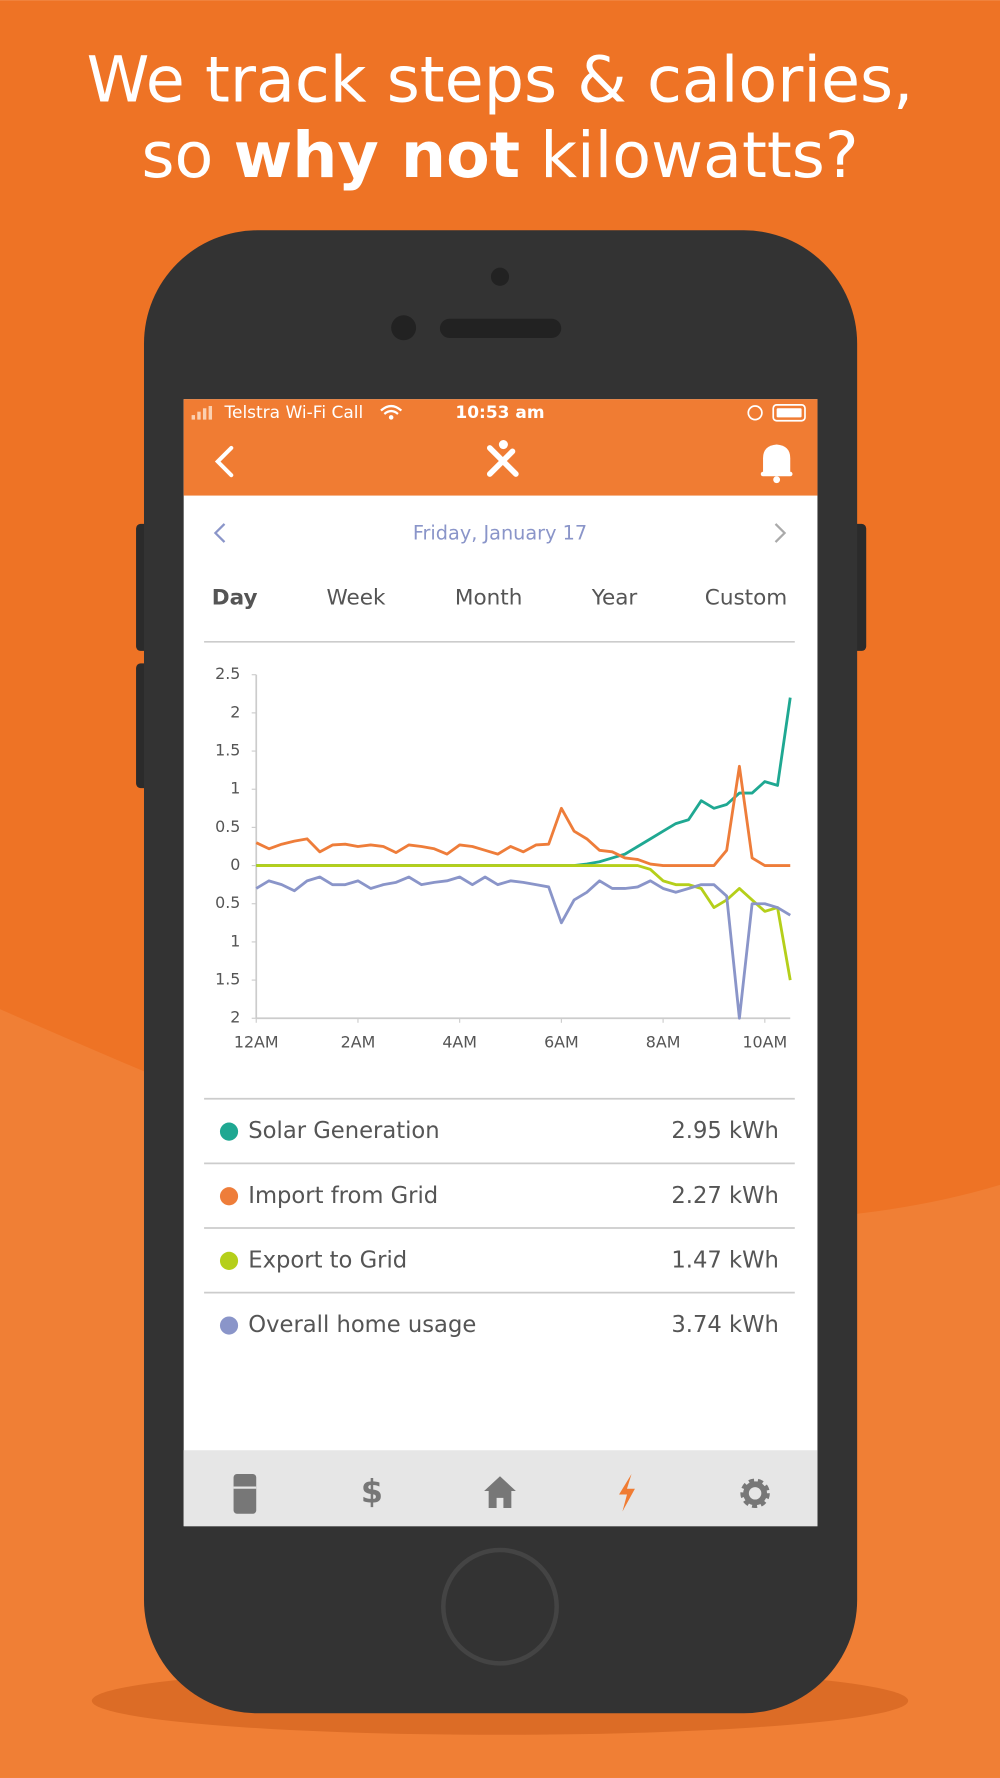  Describe the element at coordinates (725, 1325) in the screenshot. I see `legend-total: 3.74 kWh` at that location.